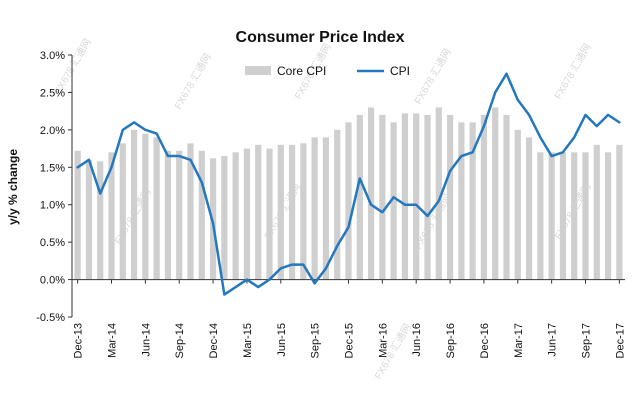  What do you see at coordinates (417, 340) in the screenshot?
I see `x-tick-label: Jun-16` at bounding box center [417, 340].